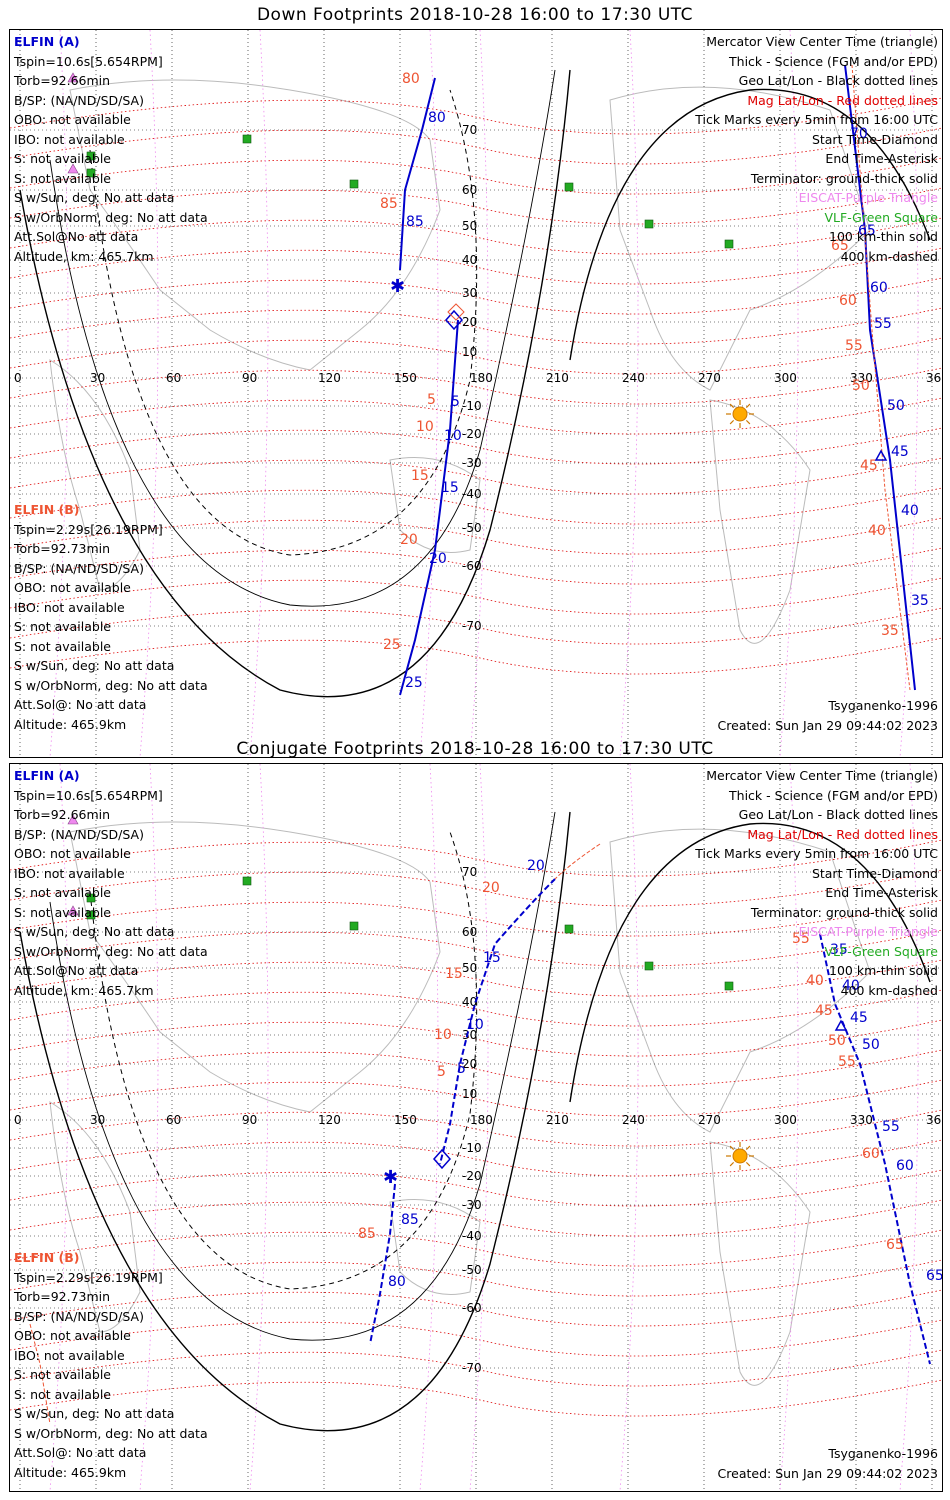  What do you see at coordinates (840, 246) in the screenshot?
I see `sat-b-tick-label: 65` at bounding box center [840, 246].